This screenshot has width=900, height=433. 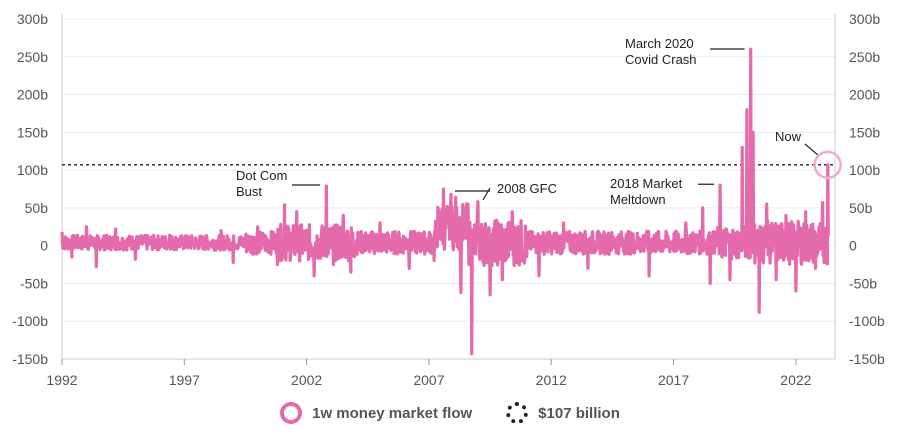 I want to click on legend-swatch-pink-circle, so click(x=291, y=413).